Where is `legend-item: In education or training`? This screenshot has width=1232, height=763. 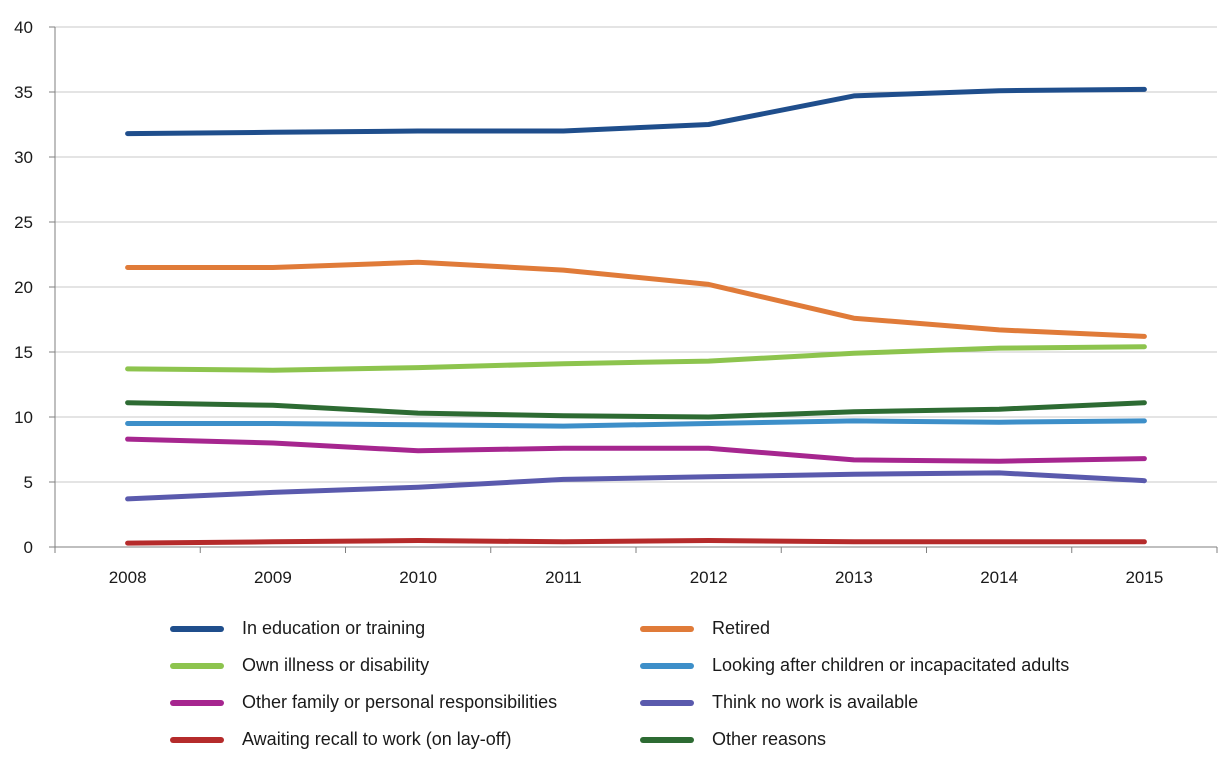 legend-item: In education or training is located at coordinates (405, 628).